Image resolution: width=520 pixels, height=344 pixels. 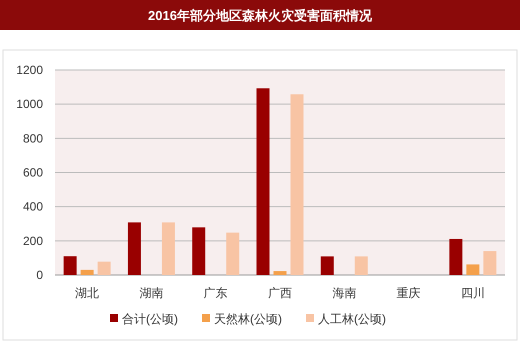 I want to click on x-tick-label: 湖北, so click(x=87, y=293).